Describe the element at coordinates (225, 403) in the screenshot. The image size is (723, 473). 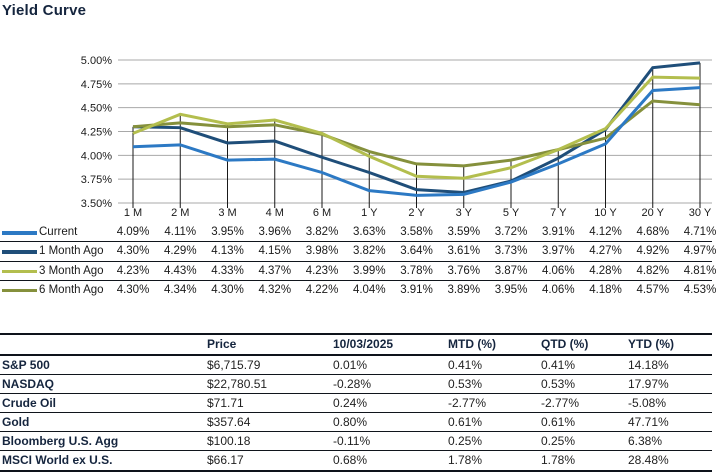
I see `cell-price: $71.71` at that location.